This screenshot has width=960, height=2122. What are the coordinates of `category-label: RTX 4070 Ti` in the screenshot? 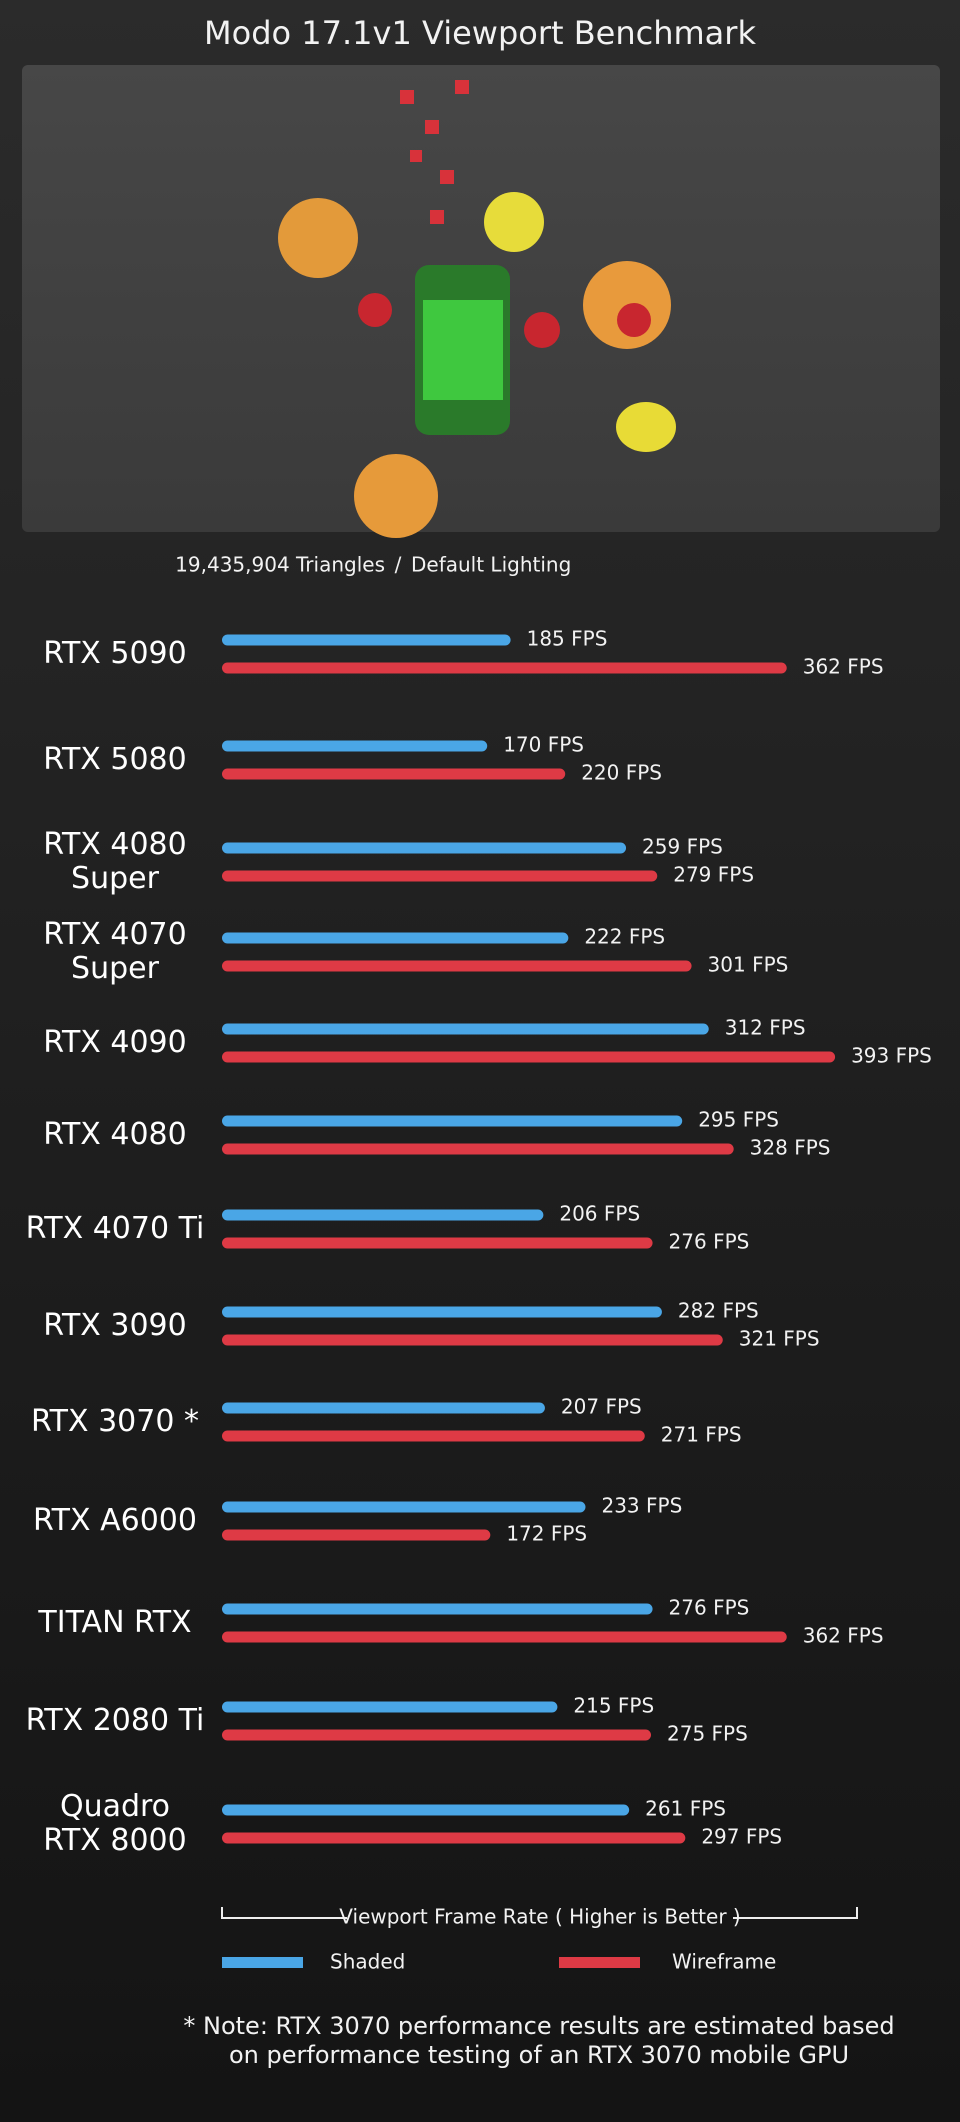 It's located at (115, 1228).